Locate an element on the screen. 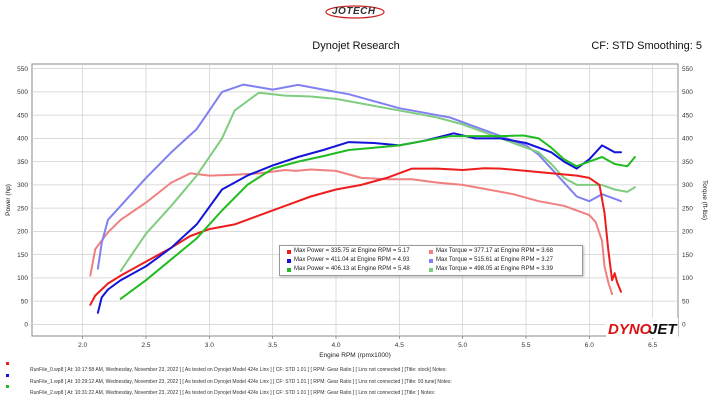  dynojet-logo: DYNO JET is located at coordinates (642, 328).